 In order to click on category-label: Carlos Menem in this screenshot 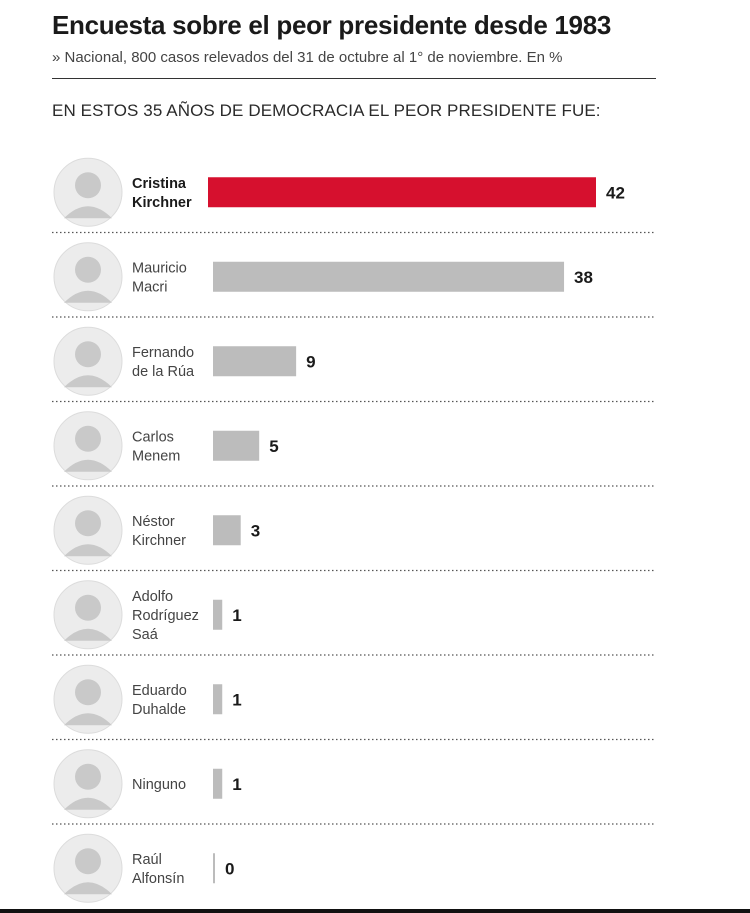, I will do `click(156, 446)`.